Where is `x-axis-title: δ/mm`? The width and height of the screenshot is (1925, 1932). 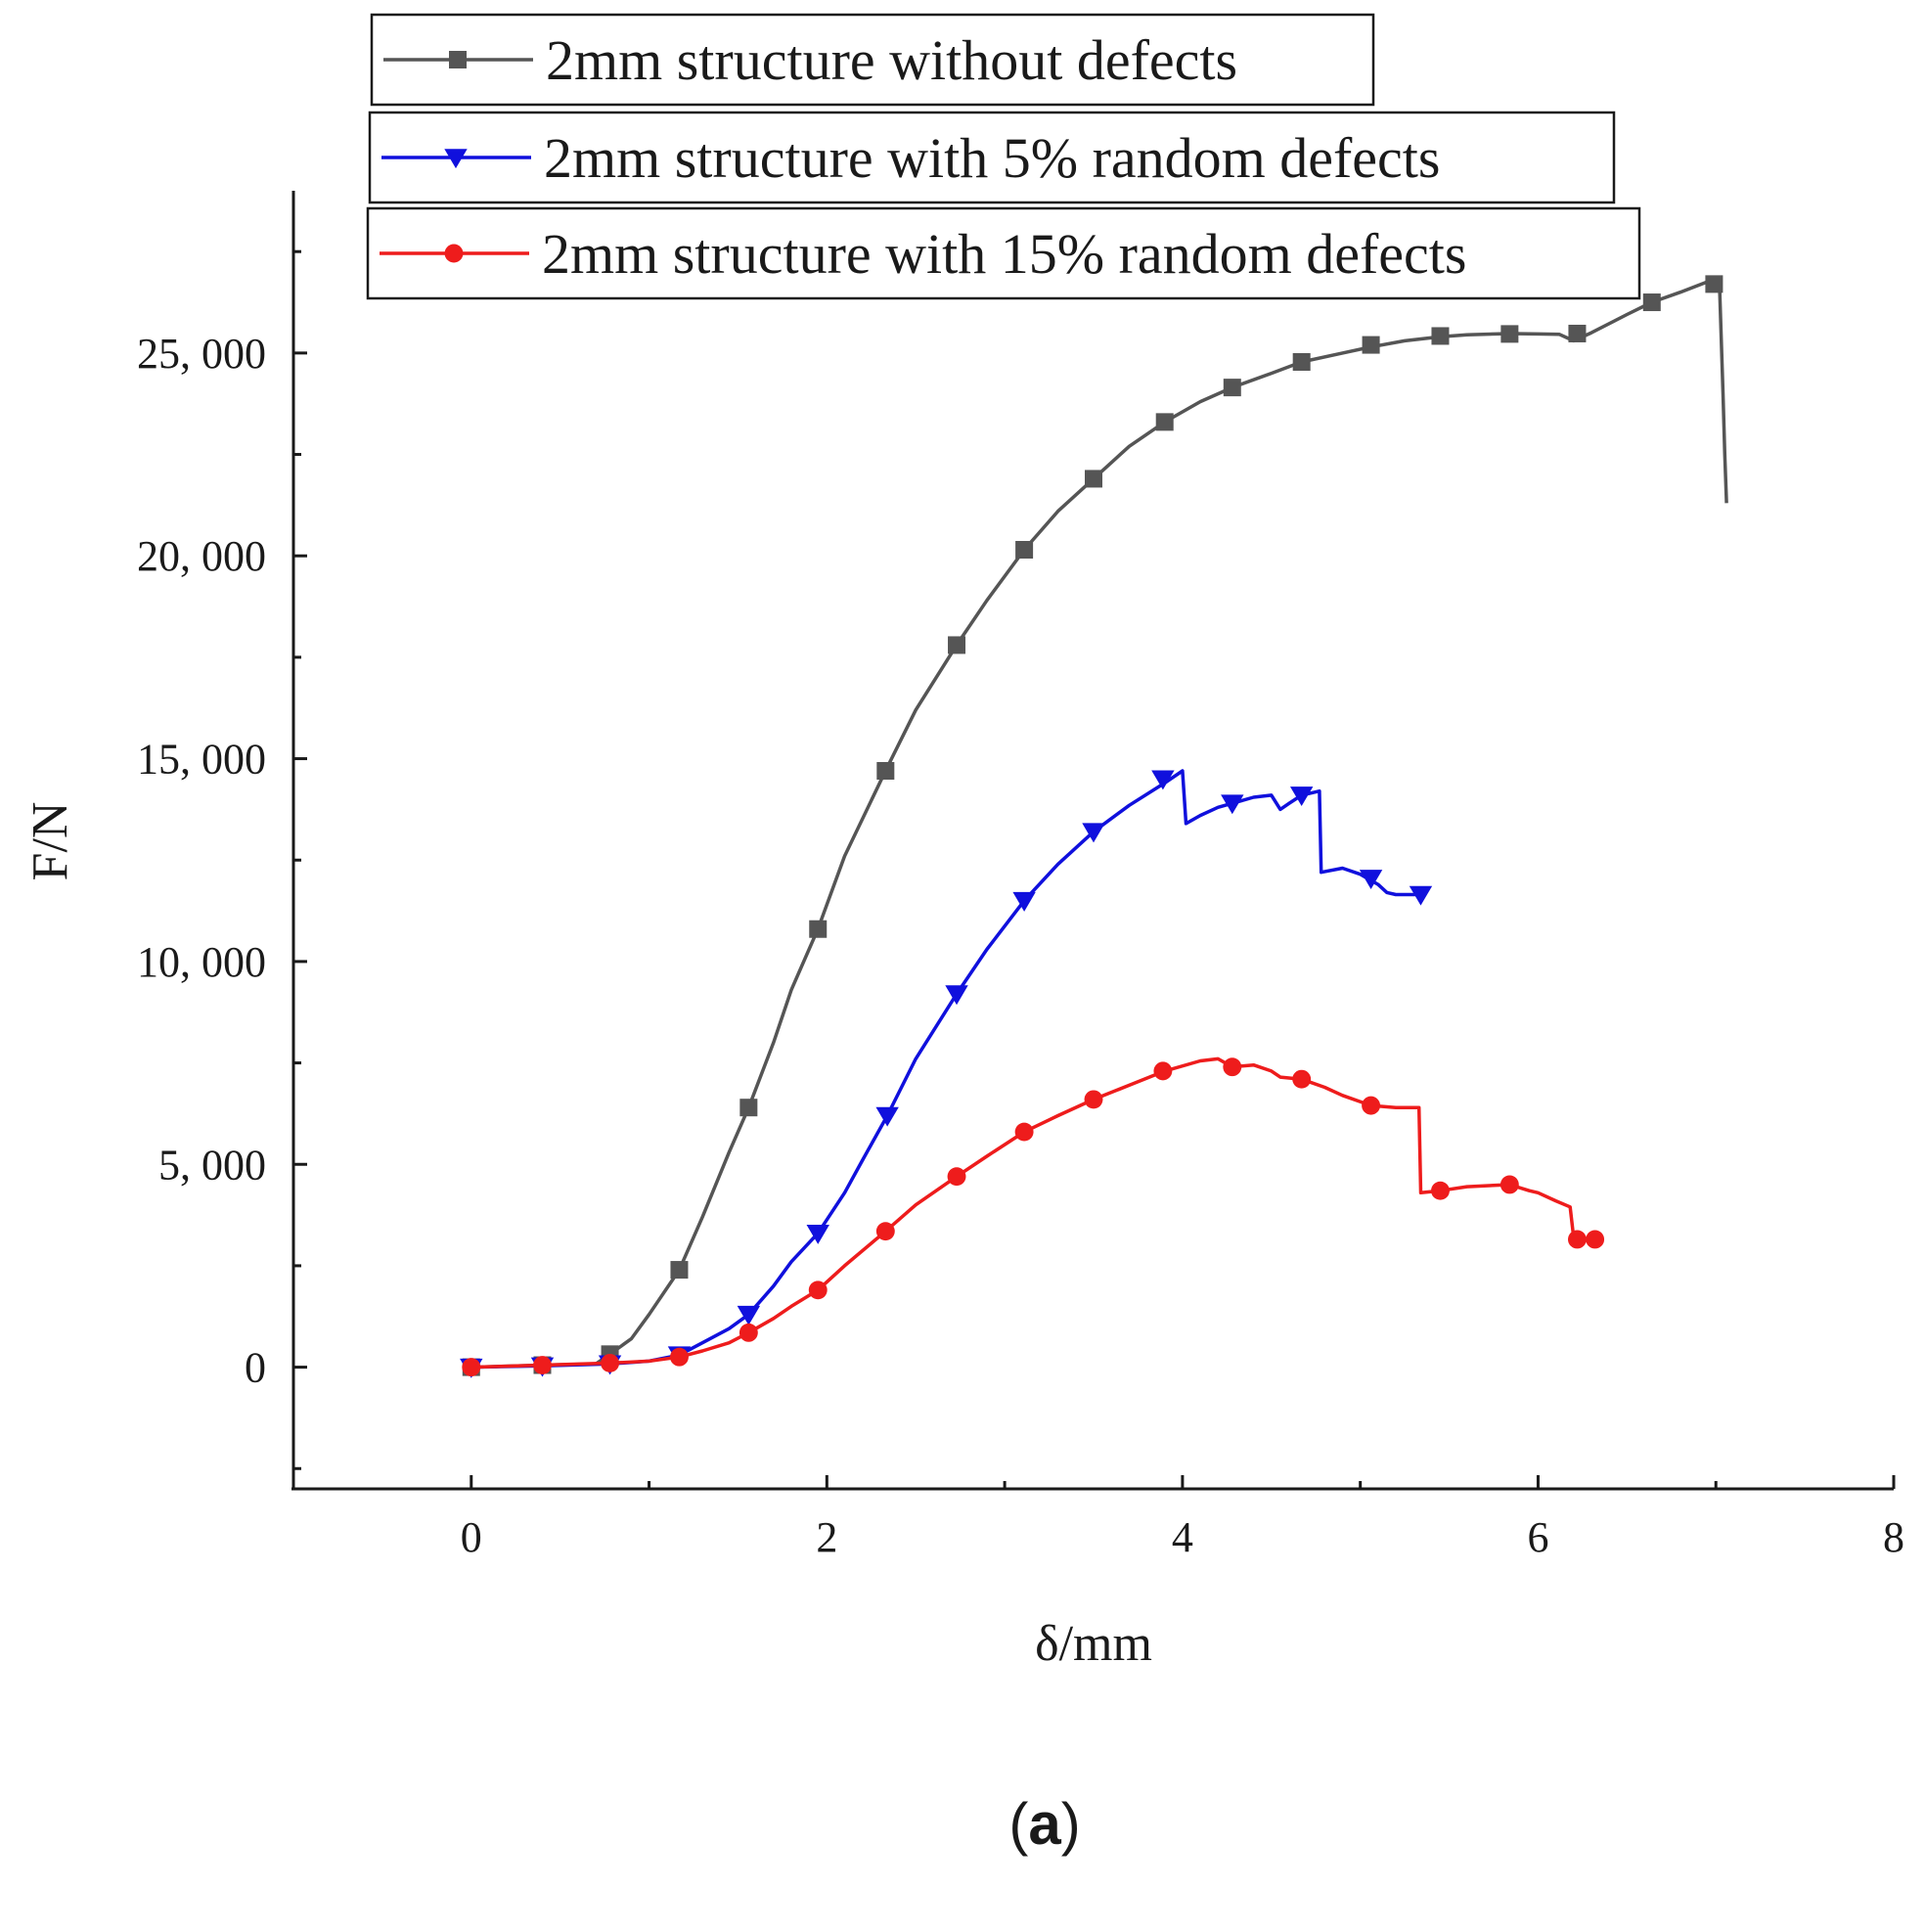
x-axis-title: δ/mm is located at coordinates (1093, 1644).